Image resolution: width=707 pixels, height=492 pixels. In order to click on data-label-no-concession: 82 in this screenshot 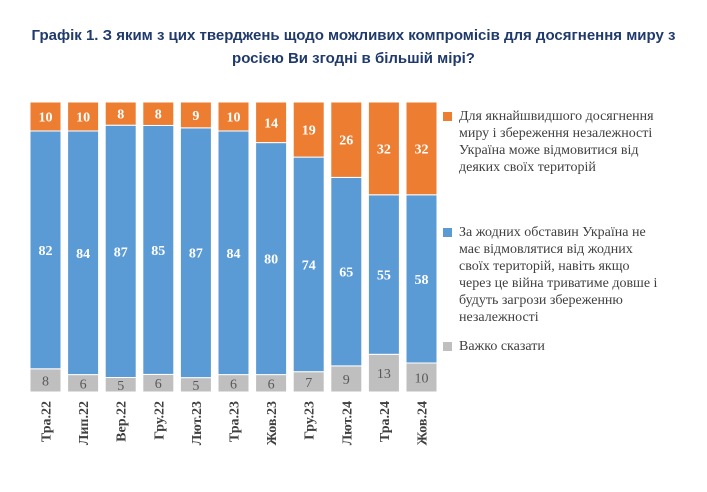, I will do `click(46, 251)`.